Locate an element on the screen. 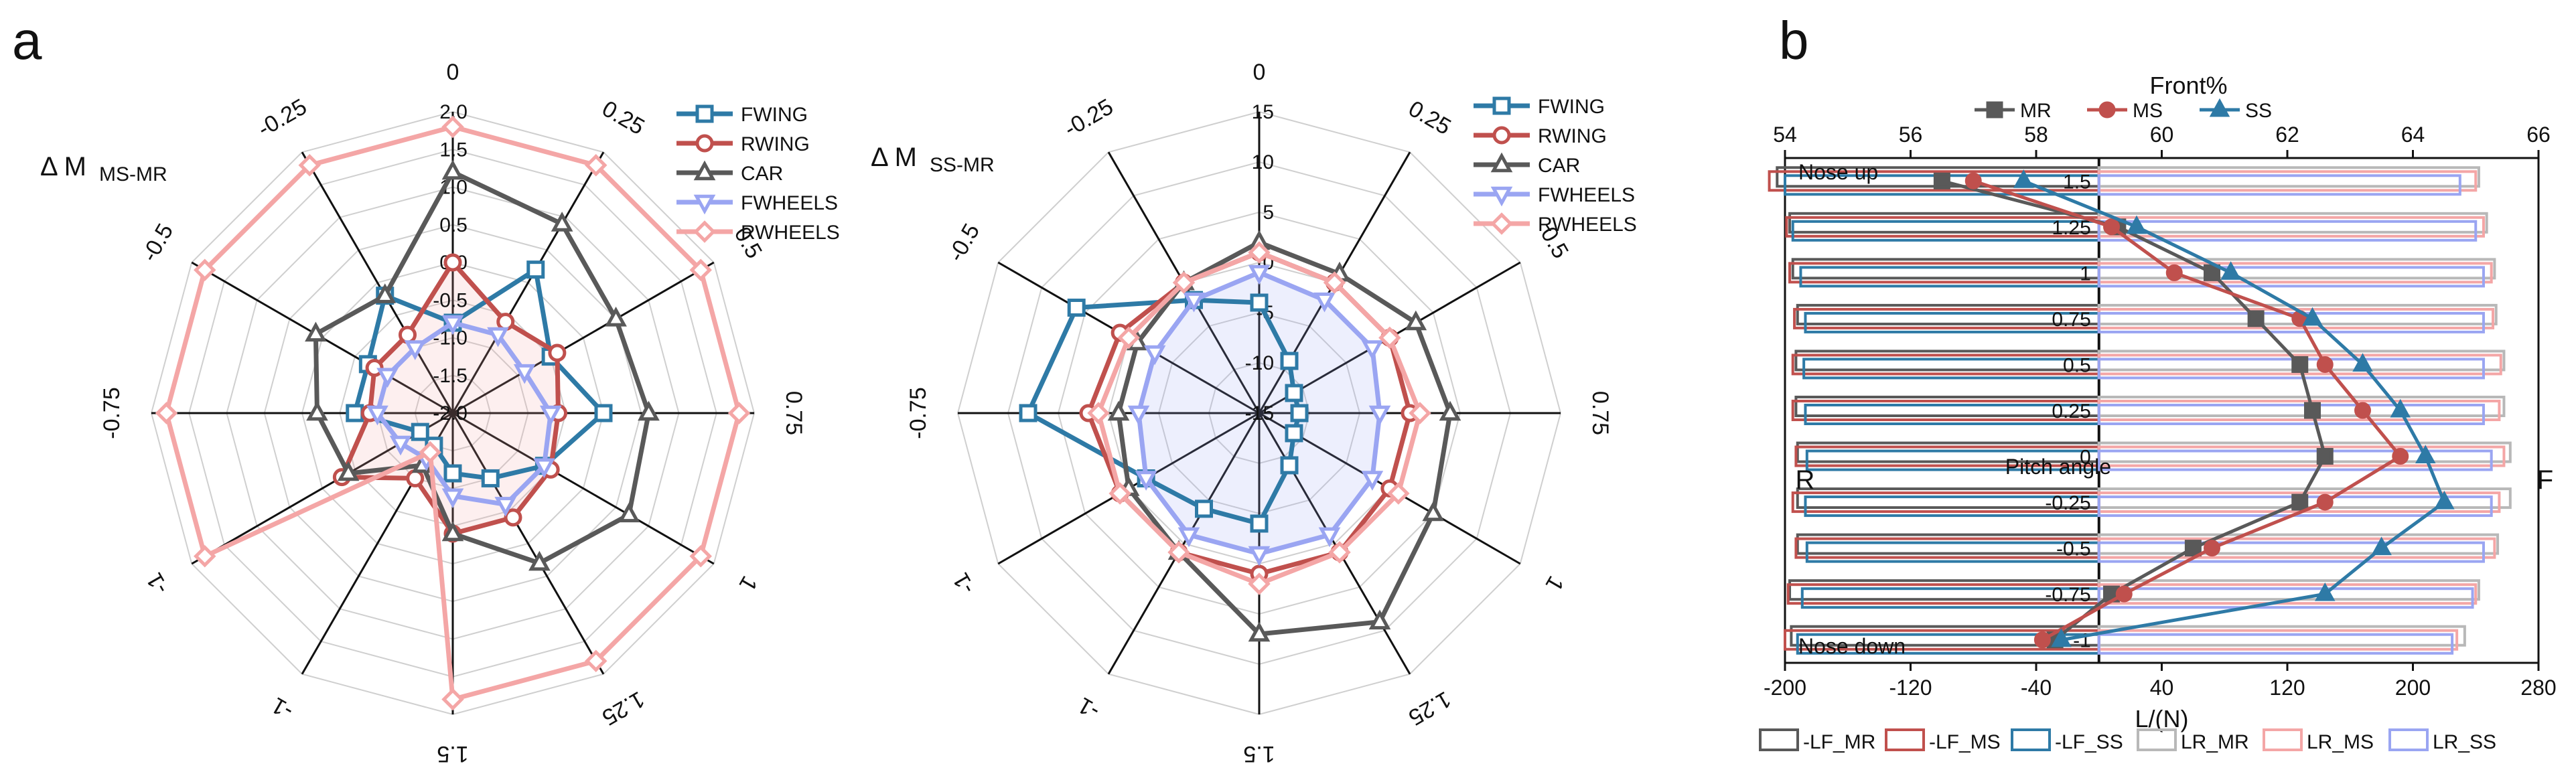  legend-swatch-lr-ss is located at coordinates (2408, 740).